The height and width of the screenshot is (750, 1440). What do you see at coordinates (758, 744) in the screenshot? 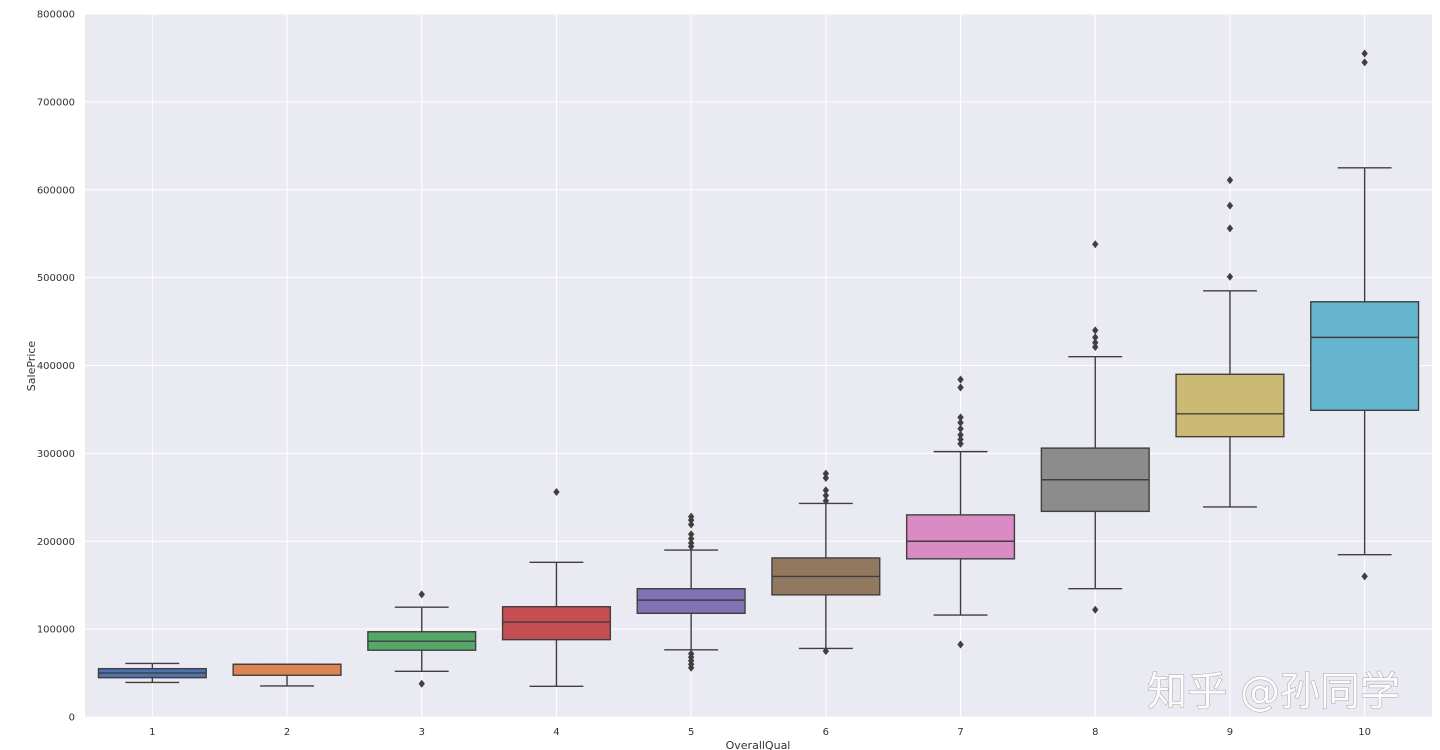
I see `x-axis-label: OverallQual` at bounding box center [758, 744].